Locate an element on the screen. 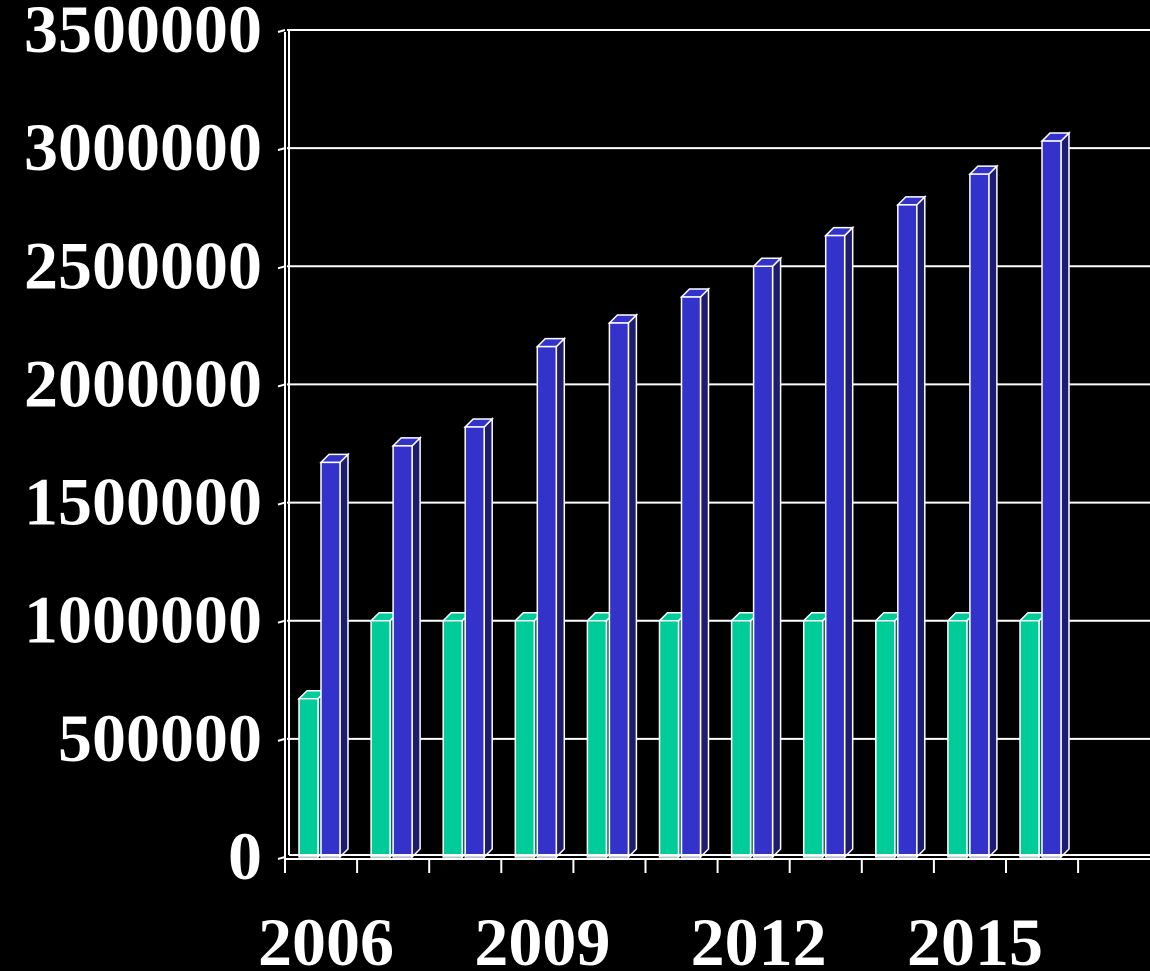 The height and width of the screenshot is (971, 1150). x-axis-ticks: 2006 2009 2012 2015 is located at coordinates (669, 915).